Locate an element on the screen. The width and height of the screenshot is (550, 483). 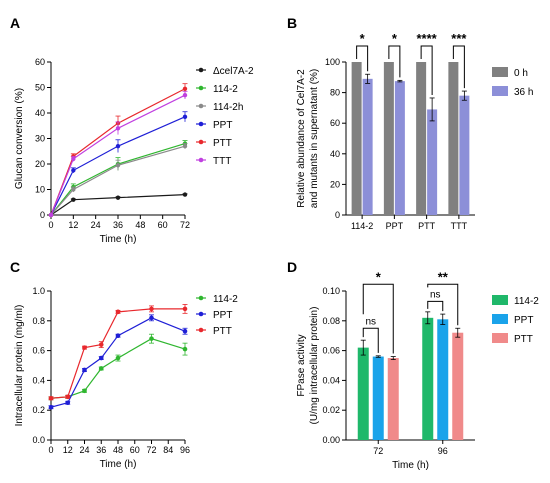
a-y-tick-label: 20 is located at coordinates (40, 164).